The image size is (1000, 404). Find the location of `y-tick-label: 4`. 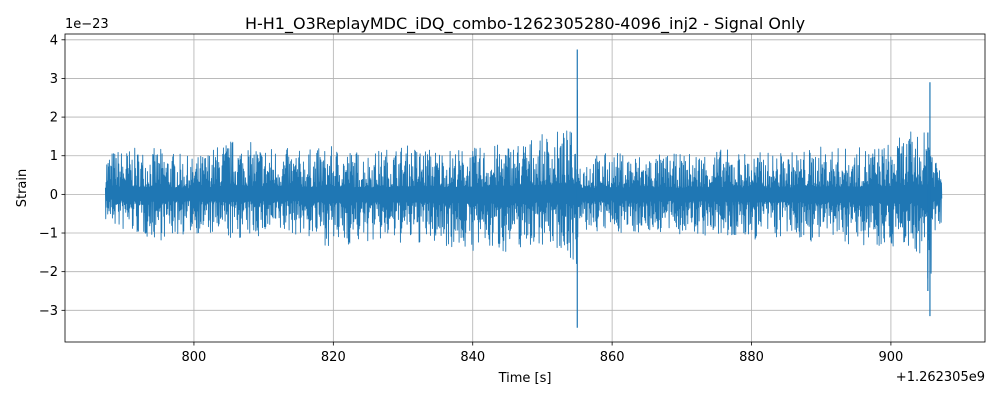

y-tick-label: 4 is located at coordinates (54, 40).